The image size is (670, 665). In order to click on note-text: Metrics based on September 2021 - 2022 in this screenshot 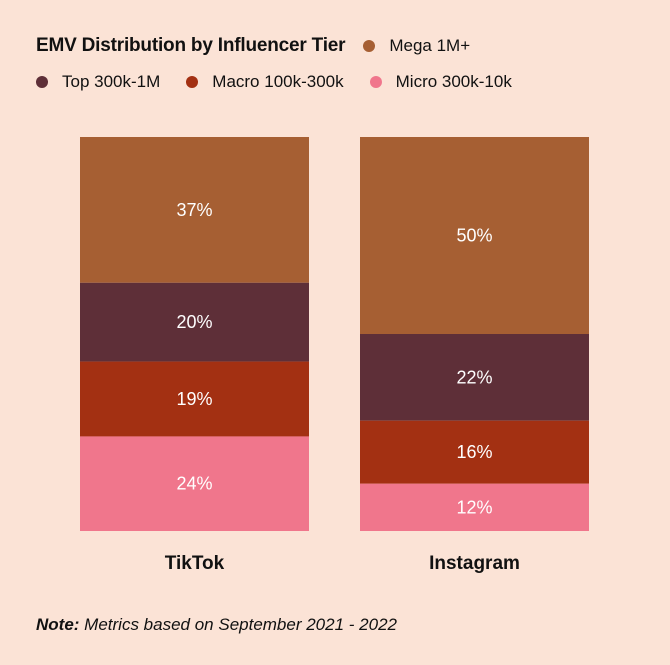, I will do `click(238, 624)`.